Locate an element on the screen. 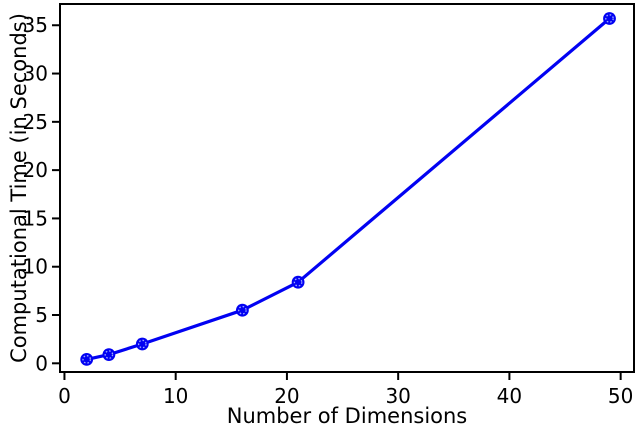 The width and height of the screenshot is (640, 427). y-tick-label: 0 is located at coordinates (41, 363).